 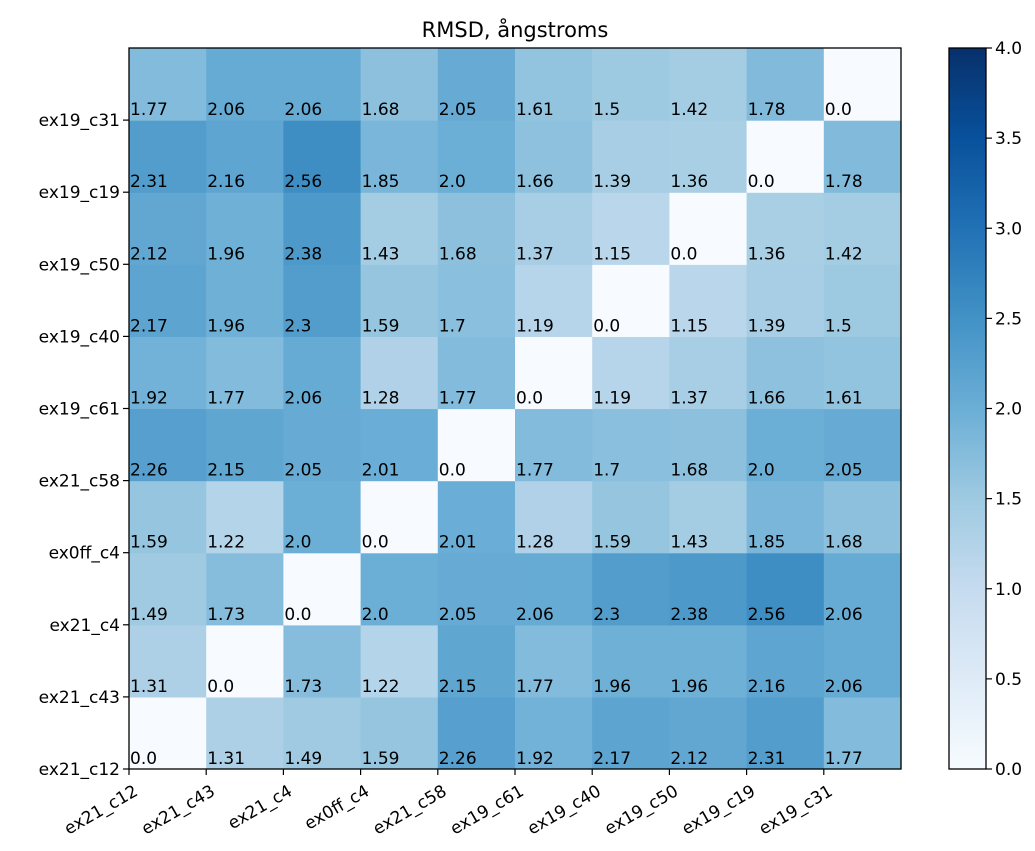 What do you see at coordinates (796, 810) in the screenshot?
I see `x-tick-label: ex19_c31` at bounding box center [796, 810].